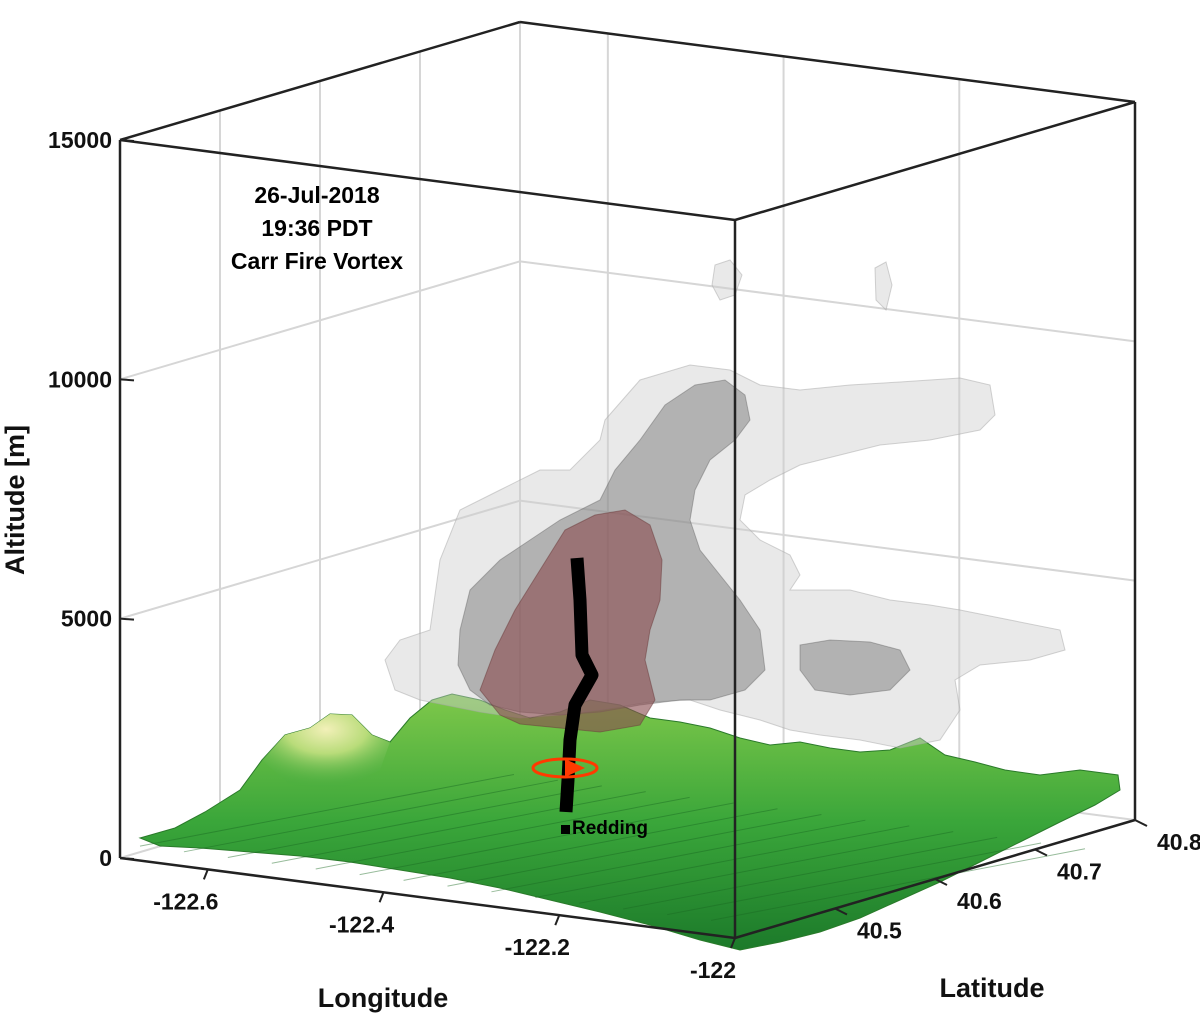 This screenshot has width=1200, height=1016. Describe the element at coordinates (571, 621) in the screenshot. I see `vortex-core-isosurface` at that location.